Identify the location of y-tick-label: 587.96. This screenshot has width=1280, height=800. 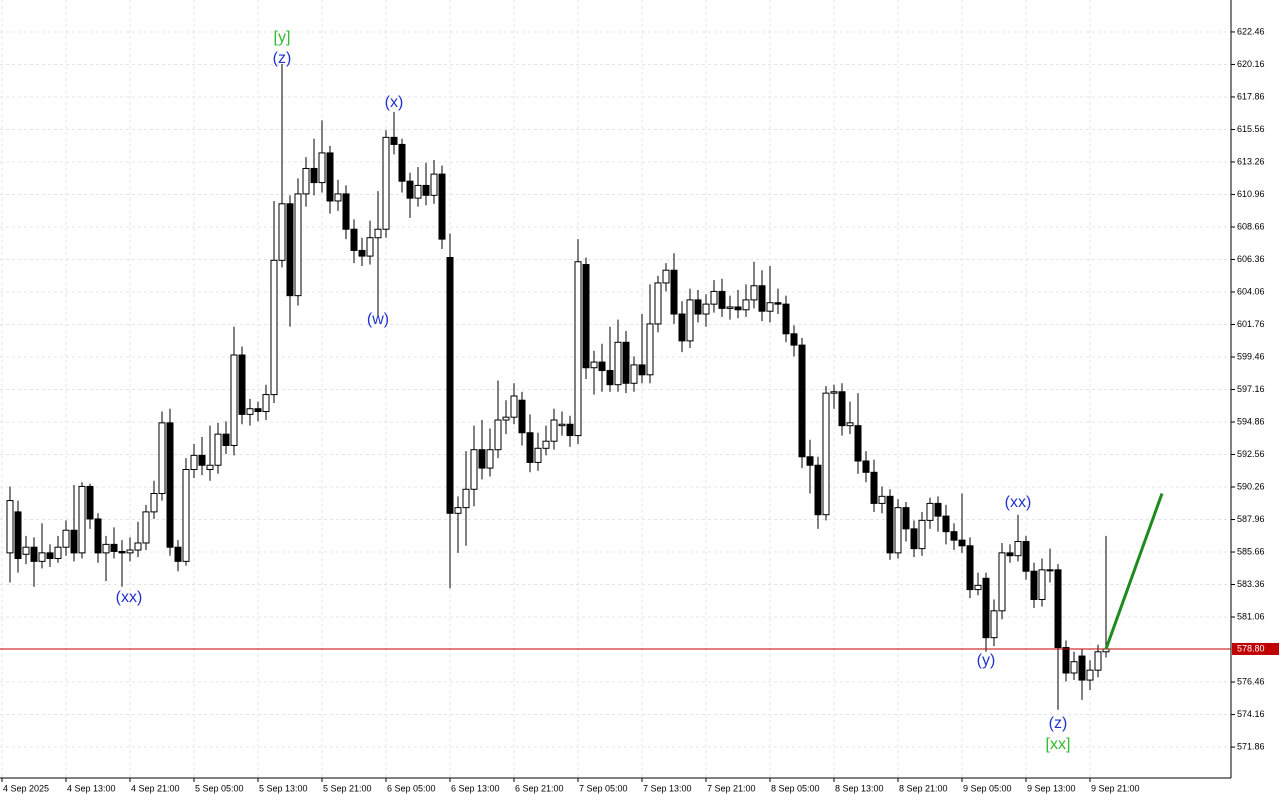
(1251, 519).